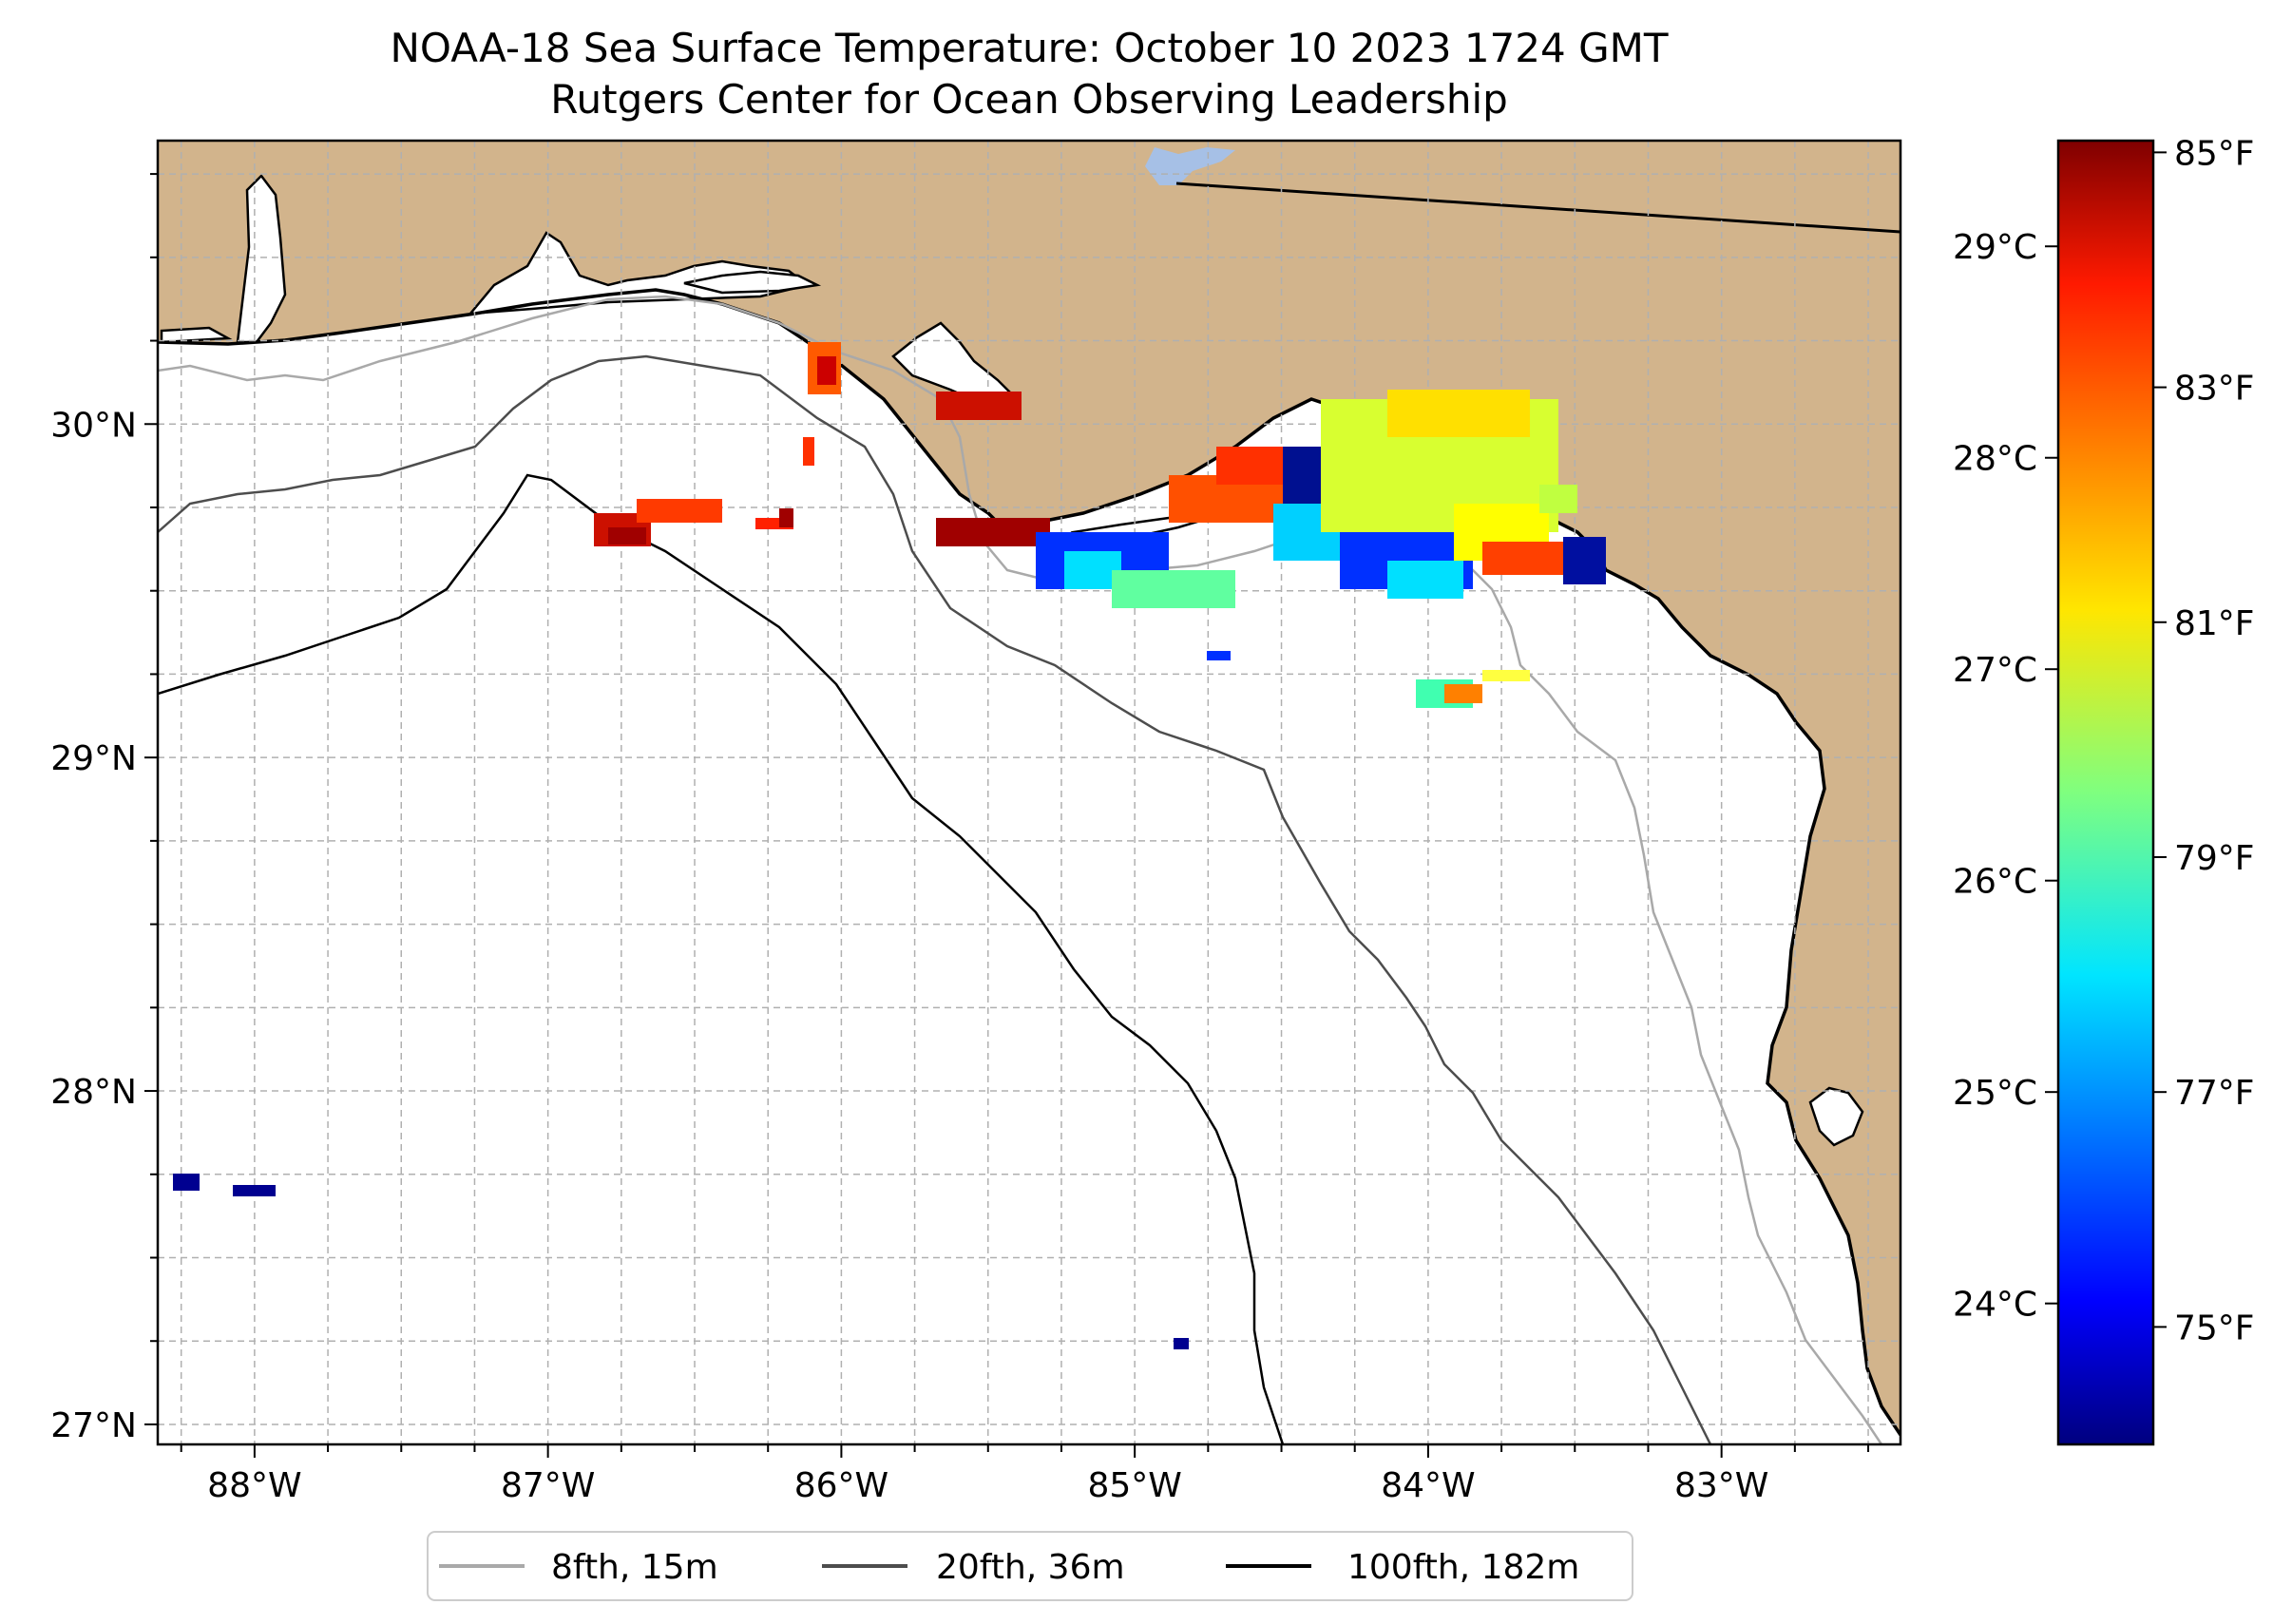  What do you see at coordinates (841, 1485) in the screenshot?
I see `x-tick-label: 86°W` at bounding box center [841, 1485].